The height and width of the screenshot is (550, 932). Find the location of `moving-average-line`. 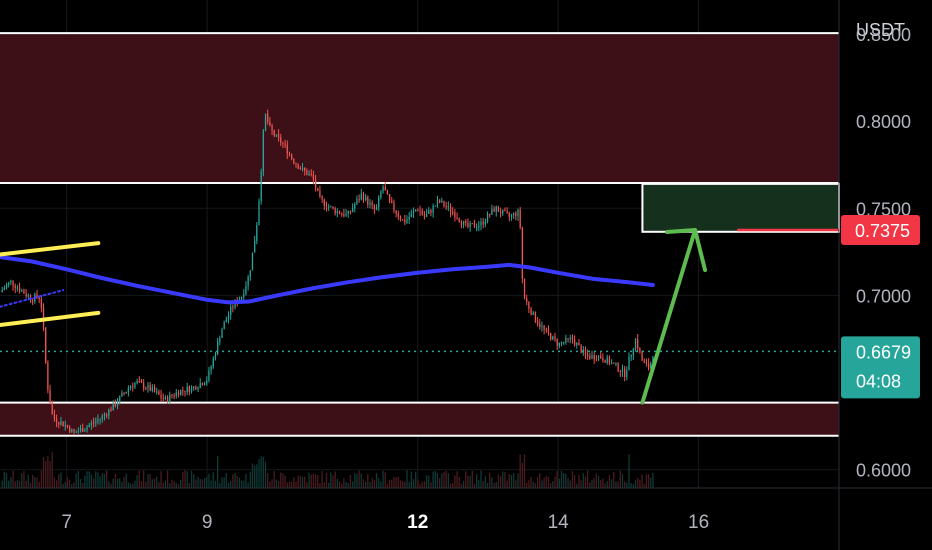

moving-average-line is located at coordinates (327, 280).